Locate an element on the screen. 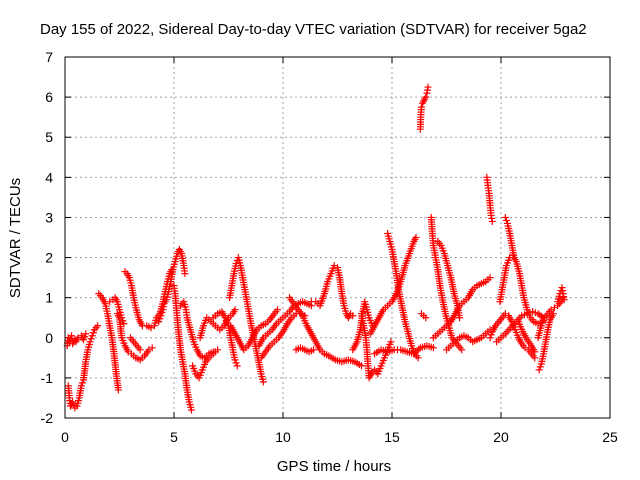 This screenshot has height=480, width=640. x-tick-label: 25 is located at coordinates (610, 437).